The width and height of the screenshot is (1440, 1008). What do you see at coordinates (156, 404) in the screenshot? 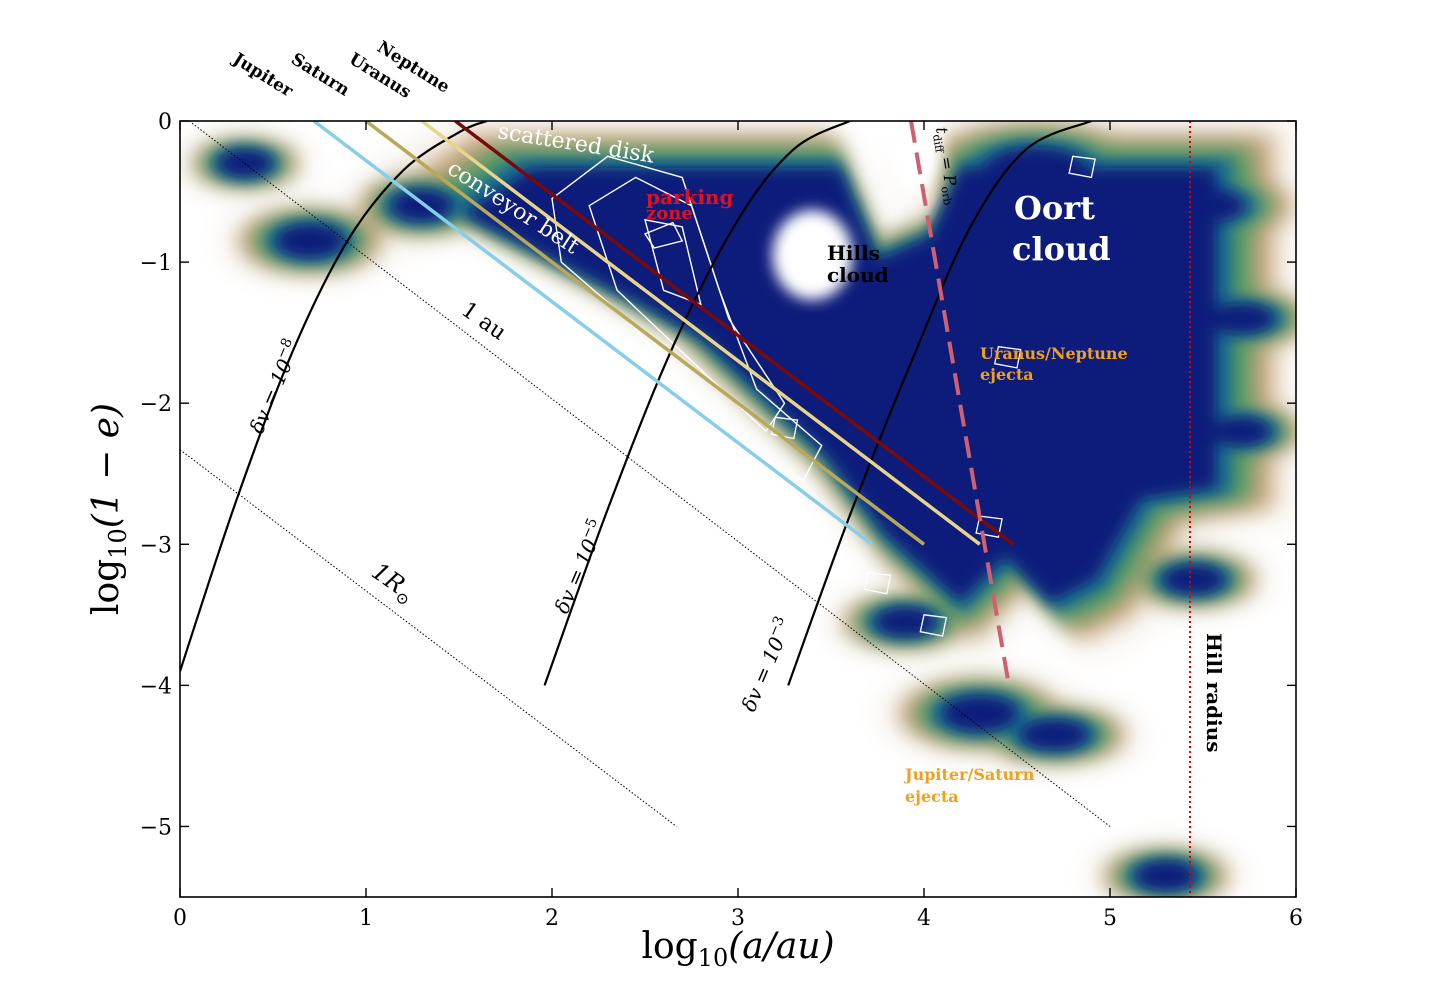
I see `y-tick-label: −2` at bounding box center [156, 404].